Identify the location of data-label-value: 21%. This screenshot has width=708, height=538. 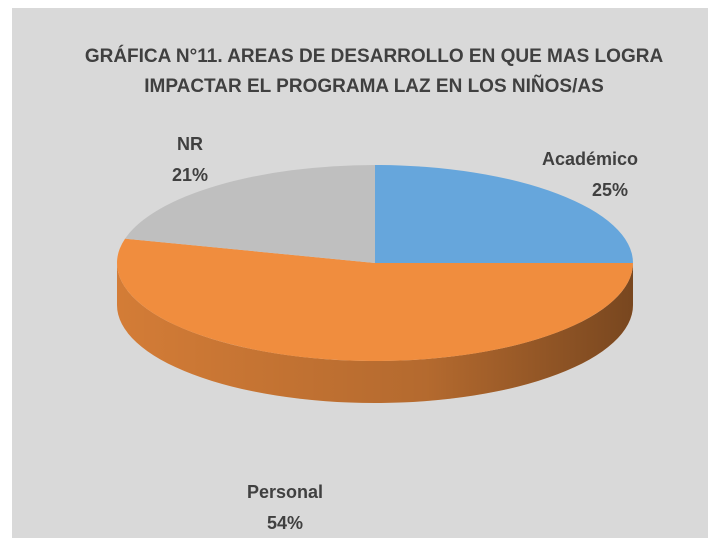
(190, 175).